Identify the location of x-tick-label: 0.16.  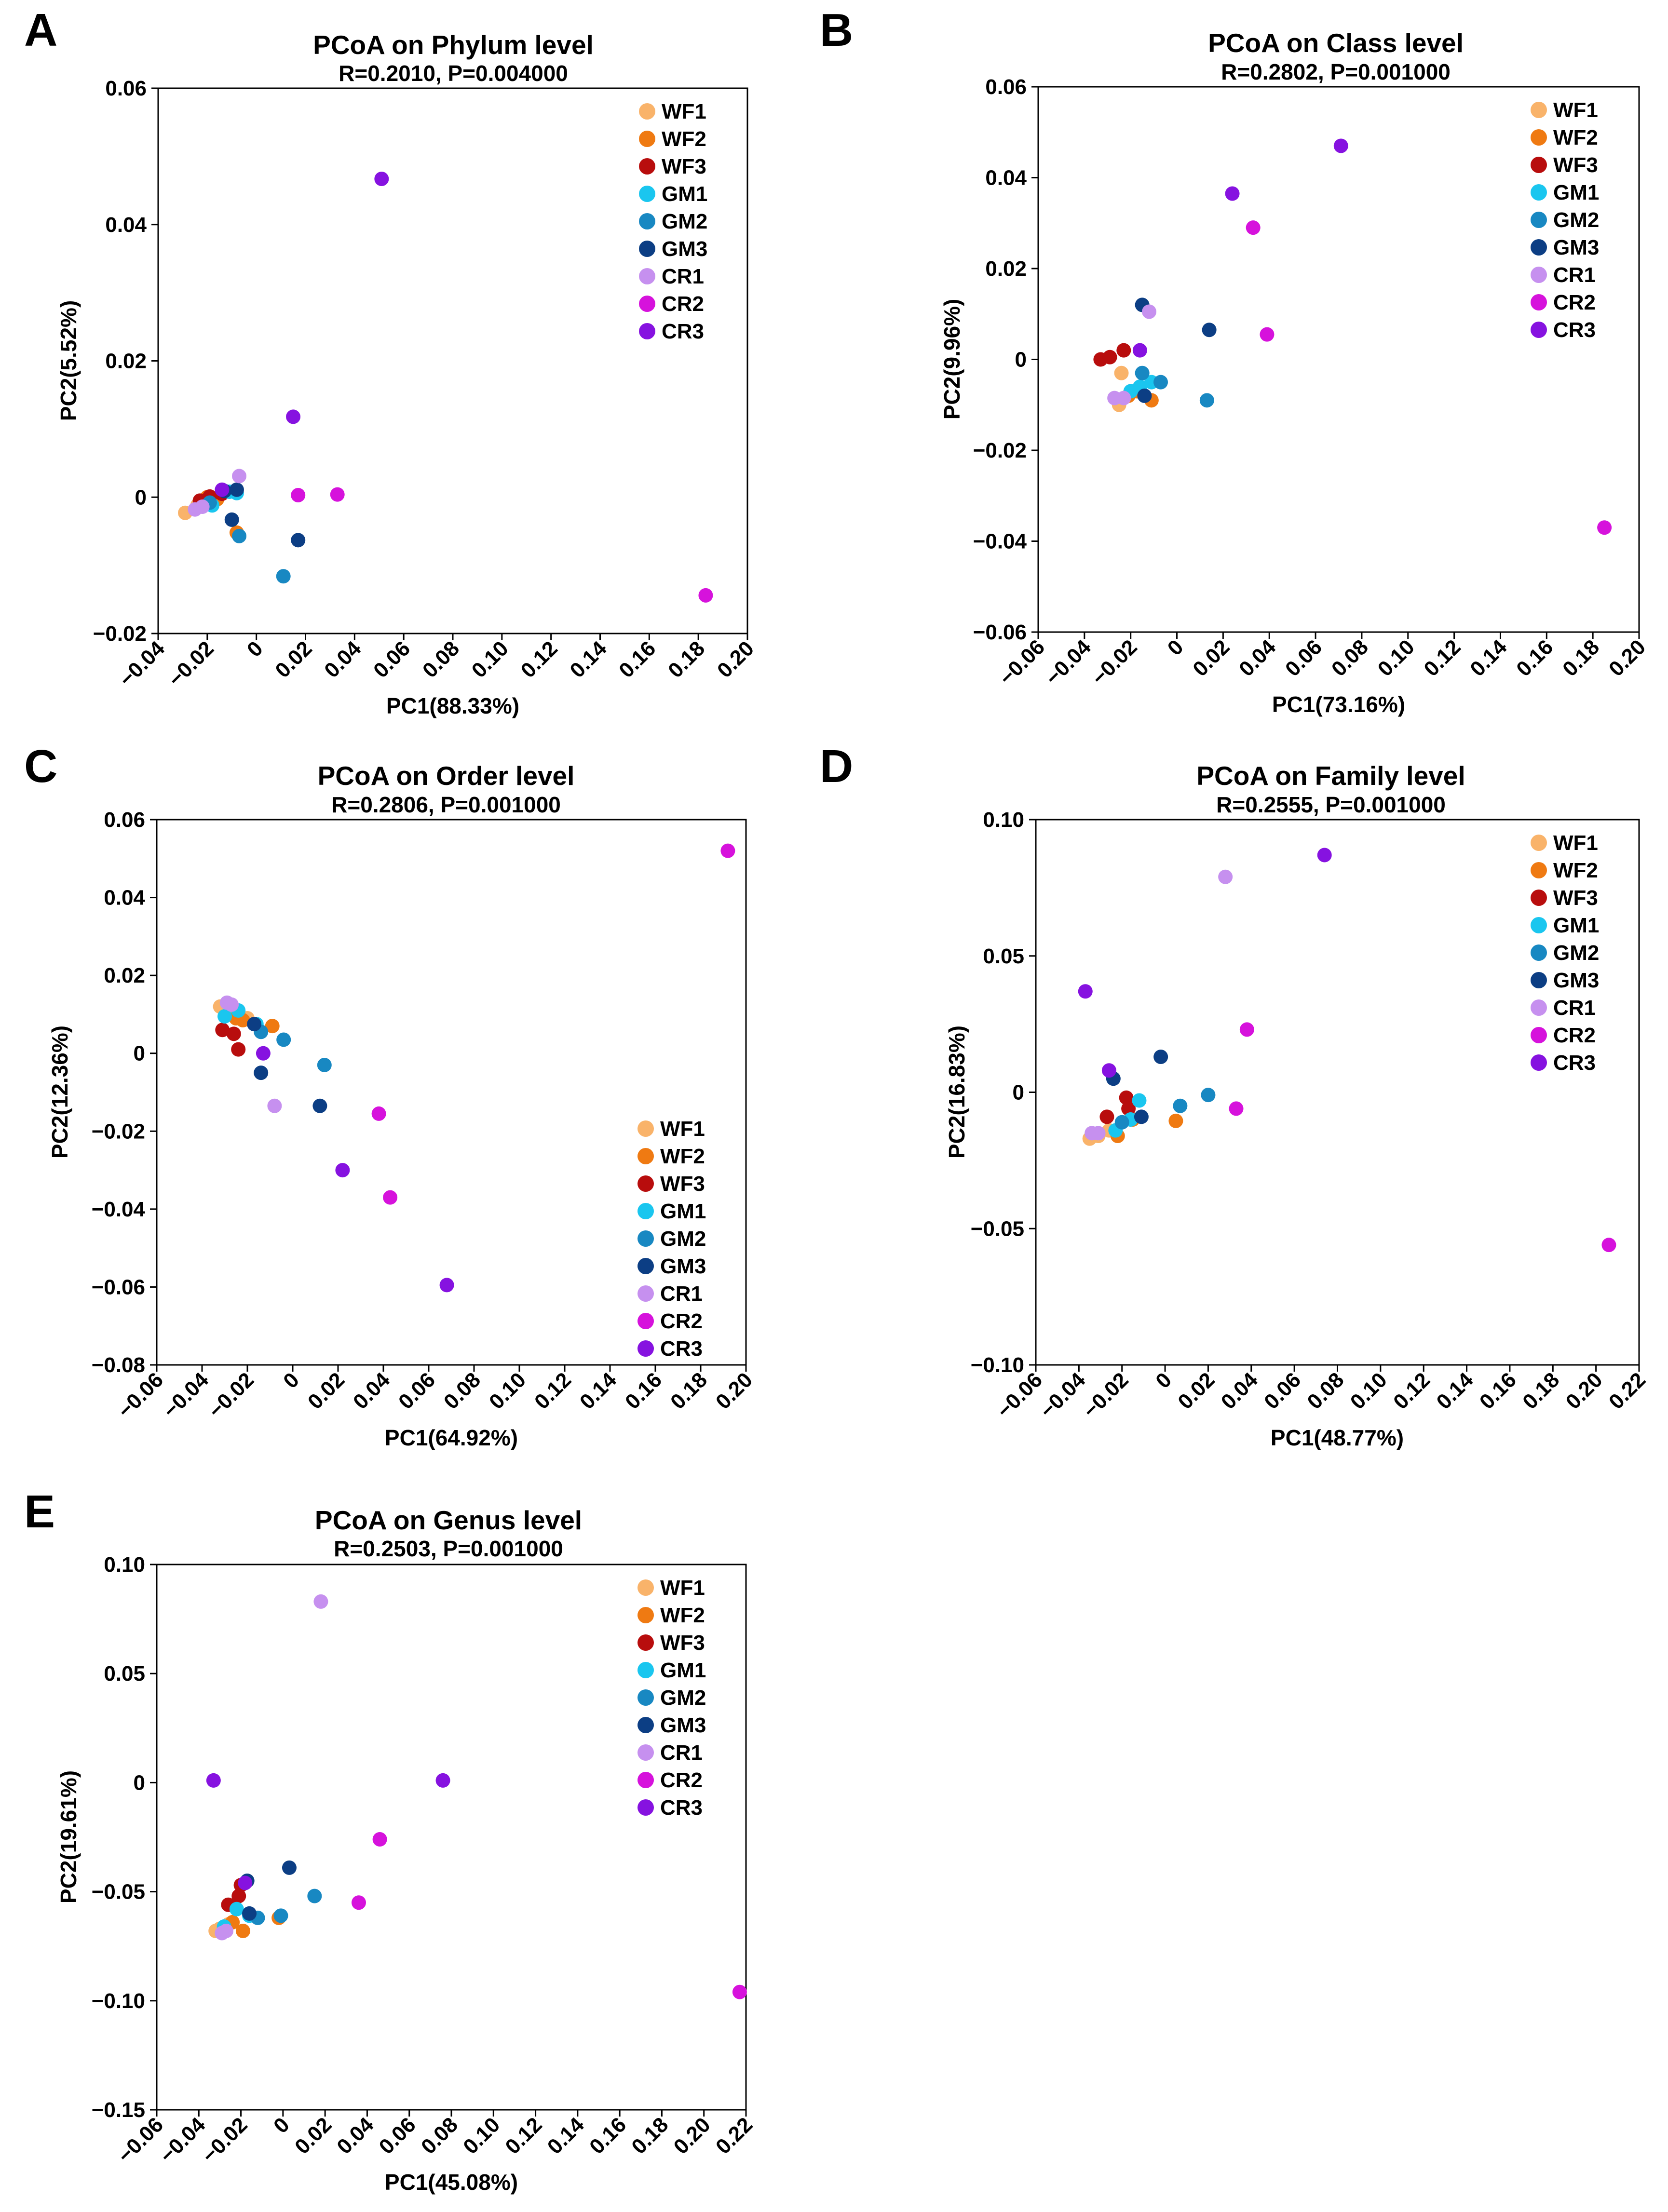
(1535, 658).